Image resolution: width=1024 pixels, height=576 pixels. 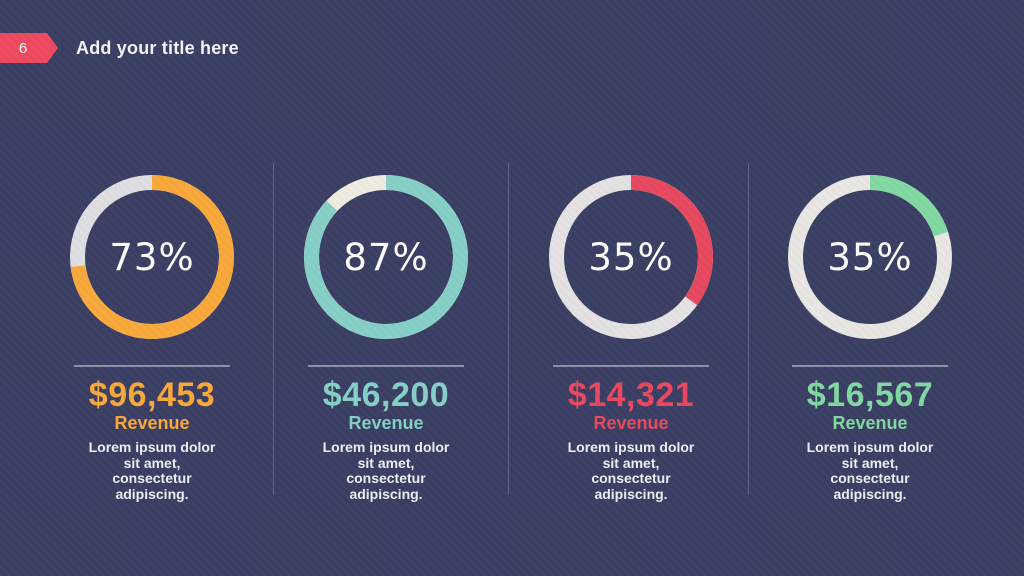 What do you see at coordinates (157, 48) in the screenshot?
I see `slide-title: Add your title here` at bounding box center [157, 48].